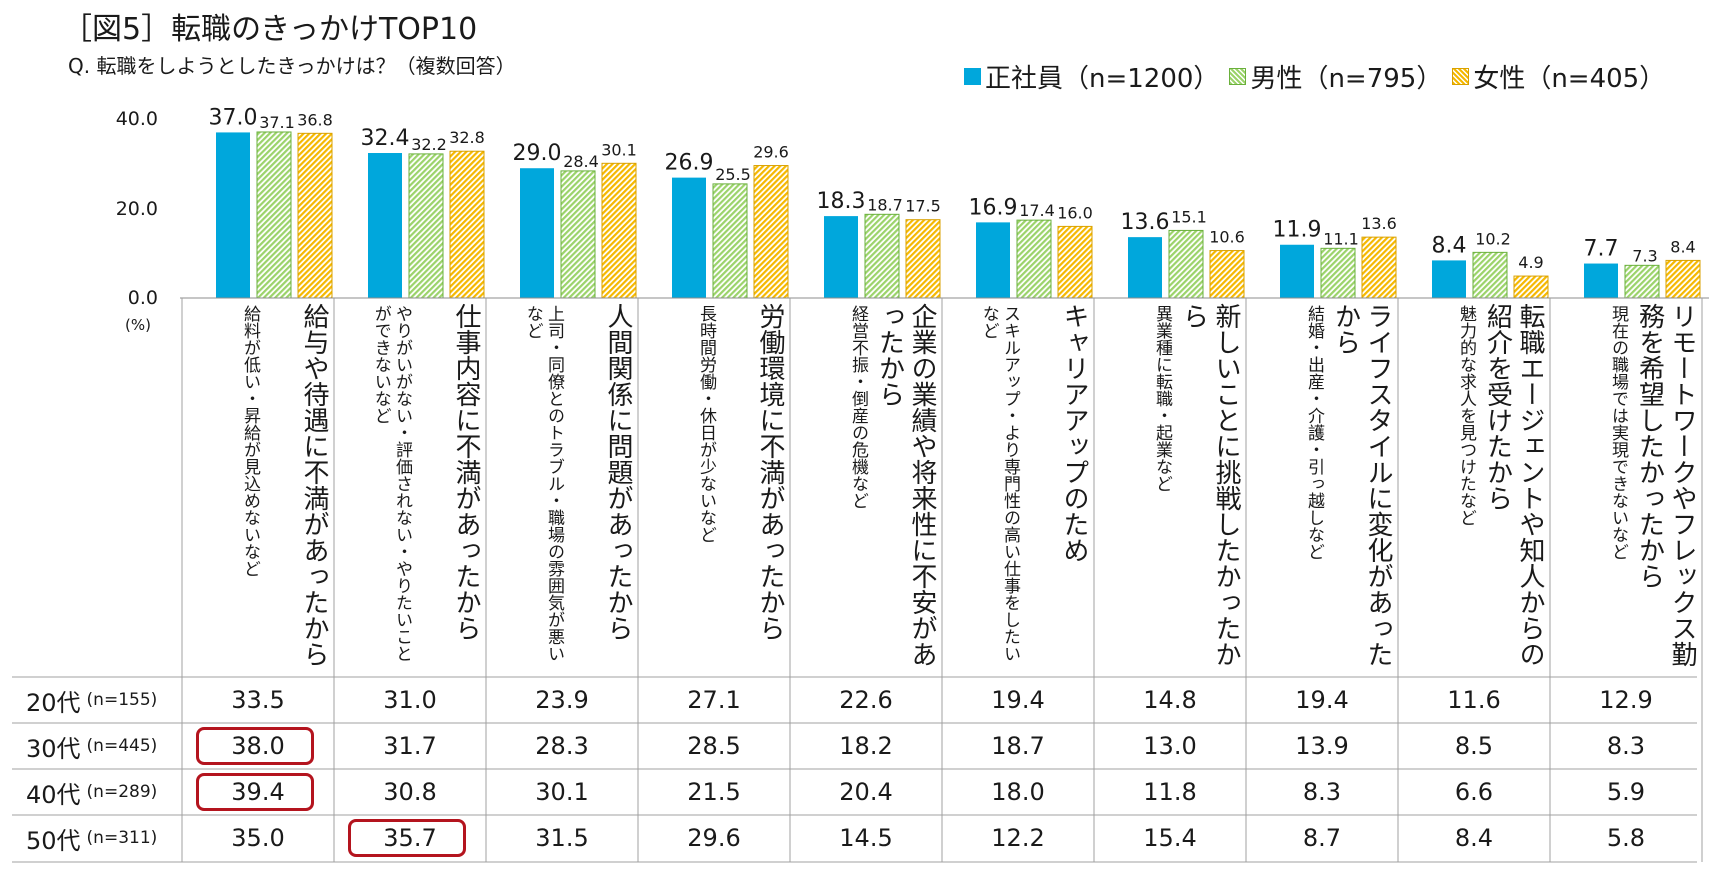 Image resolution: width=1709 pixels, height=875 pixels. I want to click on sample-size-label: (n=445), so click(122, 746).